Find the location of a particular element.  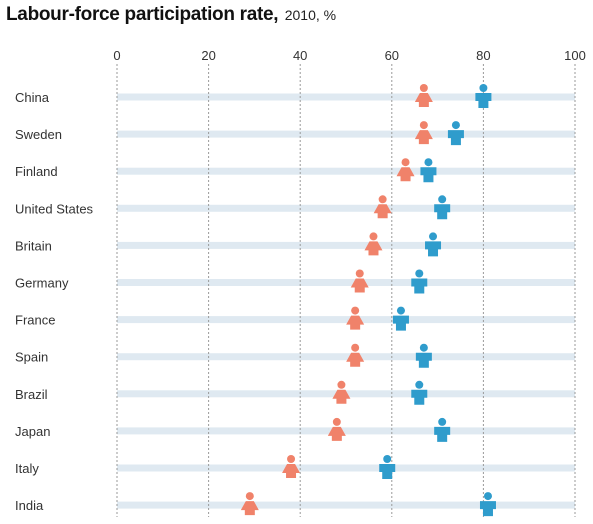

x-tick-label: 60 is located at coordinates (392, 55).